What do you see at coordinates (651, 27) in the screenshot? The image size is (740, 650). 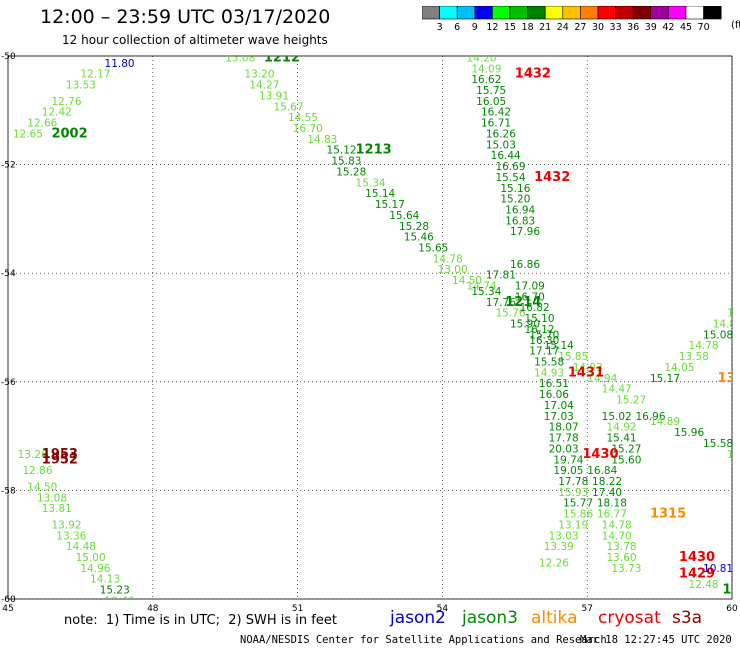 I see `colorbar-label: 39` at bounding box center [651, 27].